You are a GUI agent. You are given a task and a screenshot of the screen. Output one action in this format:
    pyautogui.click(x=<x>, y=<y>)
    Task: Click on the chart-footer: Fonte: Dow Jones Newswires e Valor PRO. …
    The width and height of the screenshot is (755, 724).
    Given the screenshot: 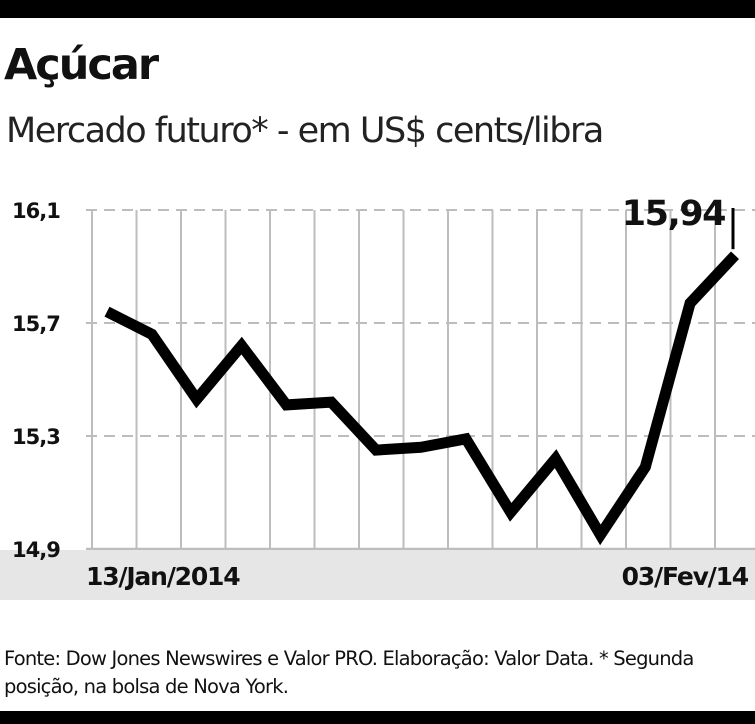 What is the action you would take?
    pyautogui.click(x=378, y=673)
    